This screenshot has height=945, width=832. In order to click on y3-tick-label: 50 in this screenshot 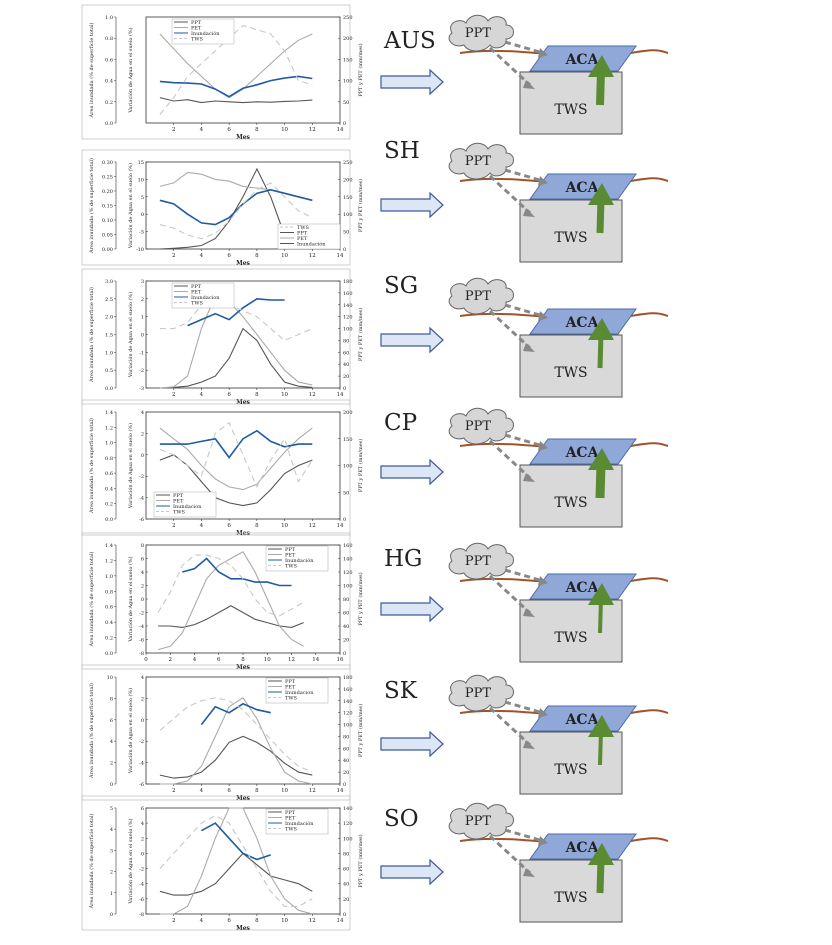, I will do `click(346, 233)`.